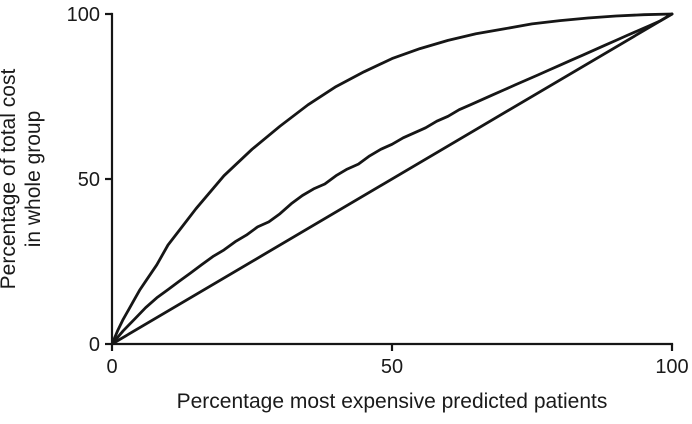  I want to click on y-tick-label: 0, so click(94, 345).